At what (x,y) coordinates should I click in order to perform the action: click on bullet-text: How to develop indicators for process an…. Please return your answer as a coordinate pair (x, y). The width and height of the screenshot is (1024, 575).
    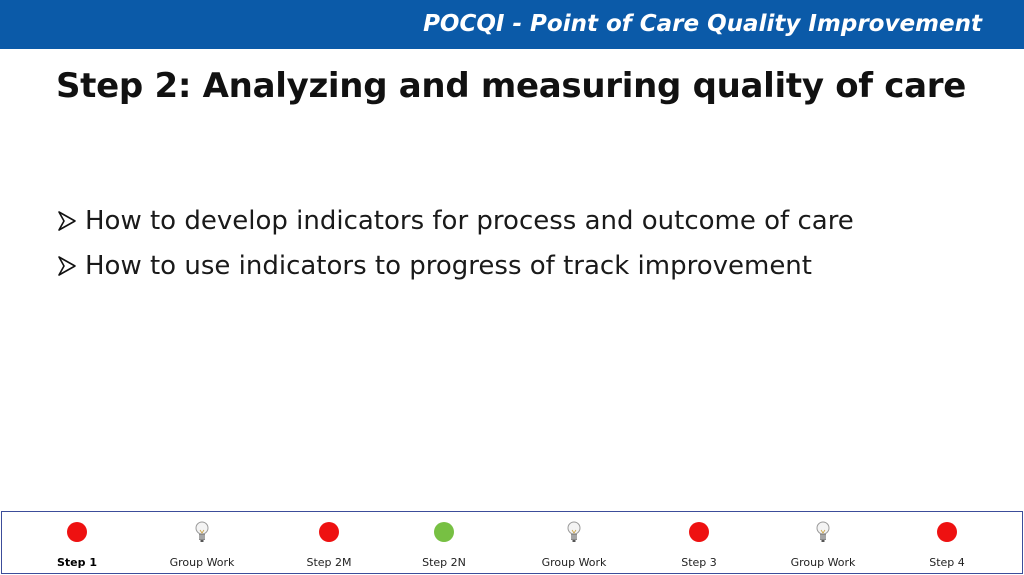
    Looking at the image, I should click on (469, 220).